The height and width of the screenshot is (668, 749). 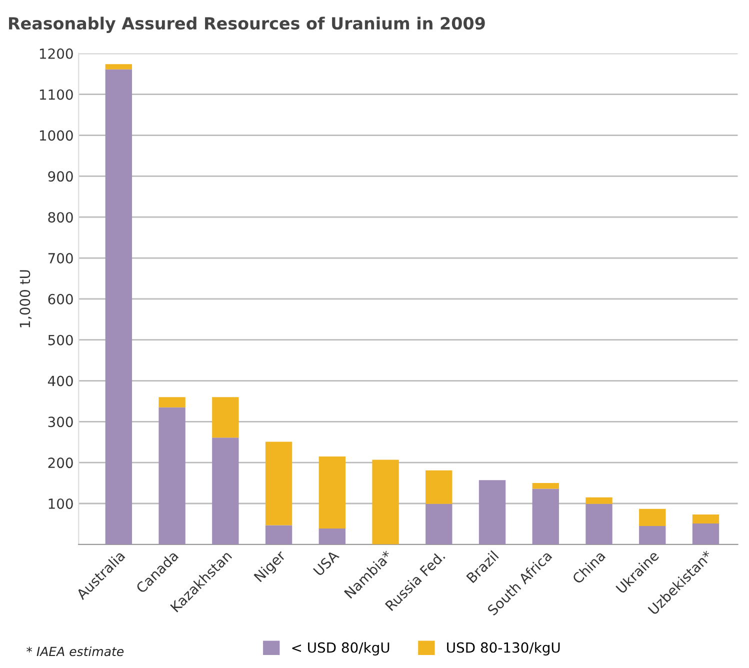 I want to click on y-tick-label: 500, so click(x=60, y=340).